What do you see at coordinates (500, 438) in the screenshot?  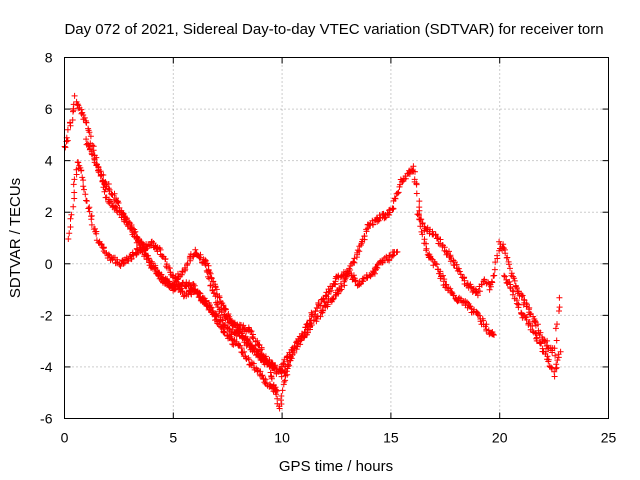 I see `x-tick-label: 20` at bounding box center [500, 438].